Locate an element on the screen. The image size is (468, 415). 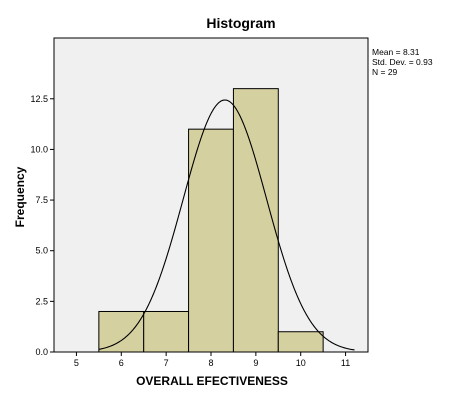
x-tick-label-0: 5 is located at coordinates (76, 363).